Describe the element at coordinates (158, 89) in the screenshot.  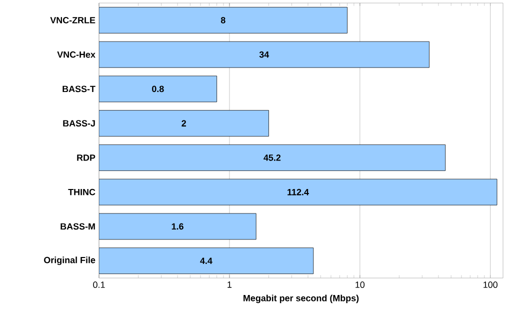
I see `data-label: 0.8` at that location.